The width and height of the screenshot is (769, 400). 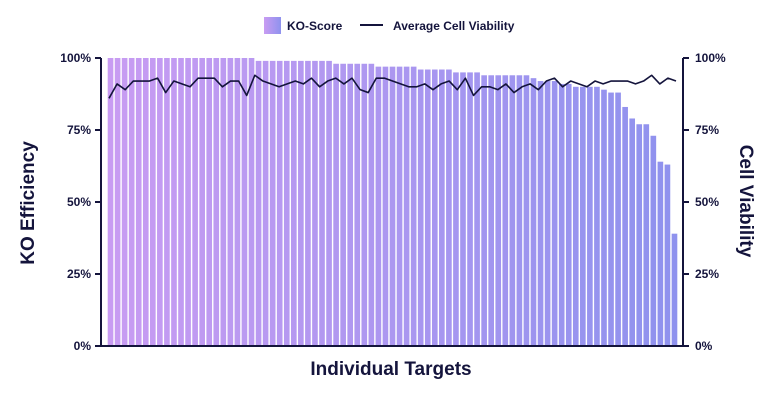 I want to click on right-axis-ticks: 0% 25% 50% 75% 100%, so click(x=704, y=202).